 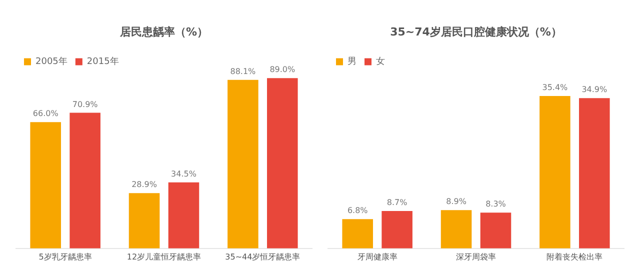 I want to click on chart-title: 居民患龋率（%）, so click(x=163, y=31).